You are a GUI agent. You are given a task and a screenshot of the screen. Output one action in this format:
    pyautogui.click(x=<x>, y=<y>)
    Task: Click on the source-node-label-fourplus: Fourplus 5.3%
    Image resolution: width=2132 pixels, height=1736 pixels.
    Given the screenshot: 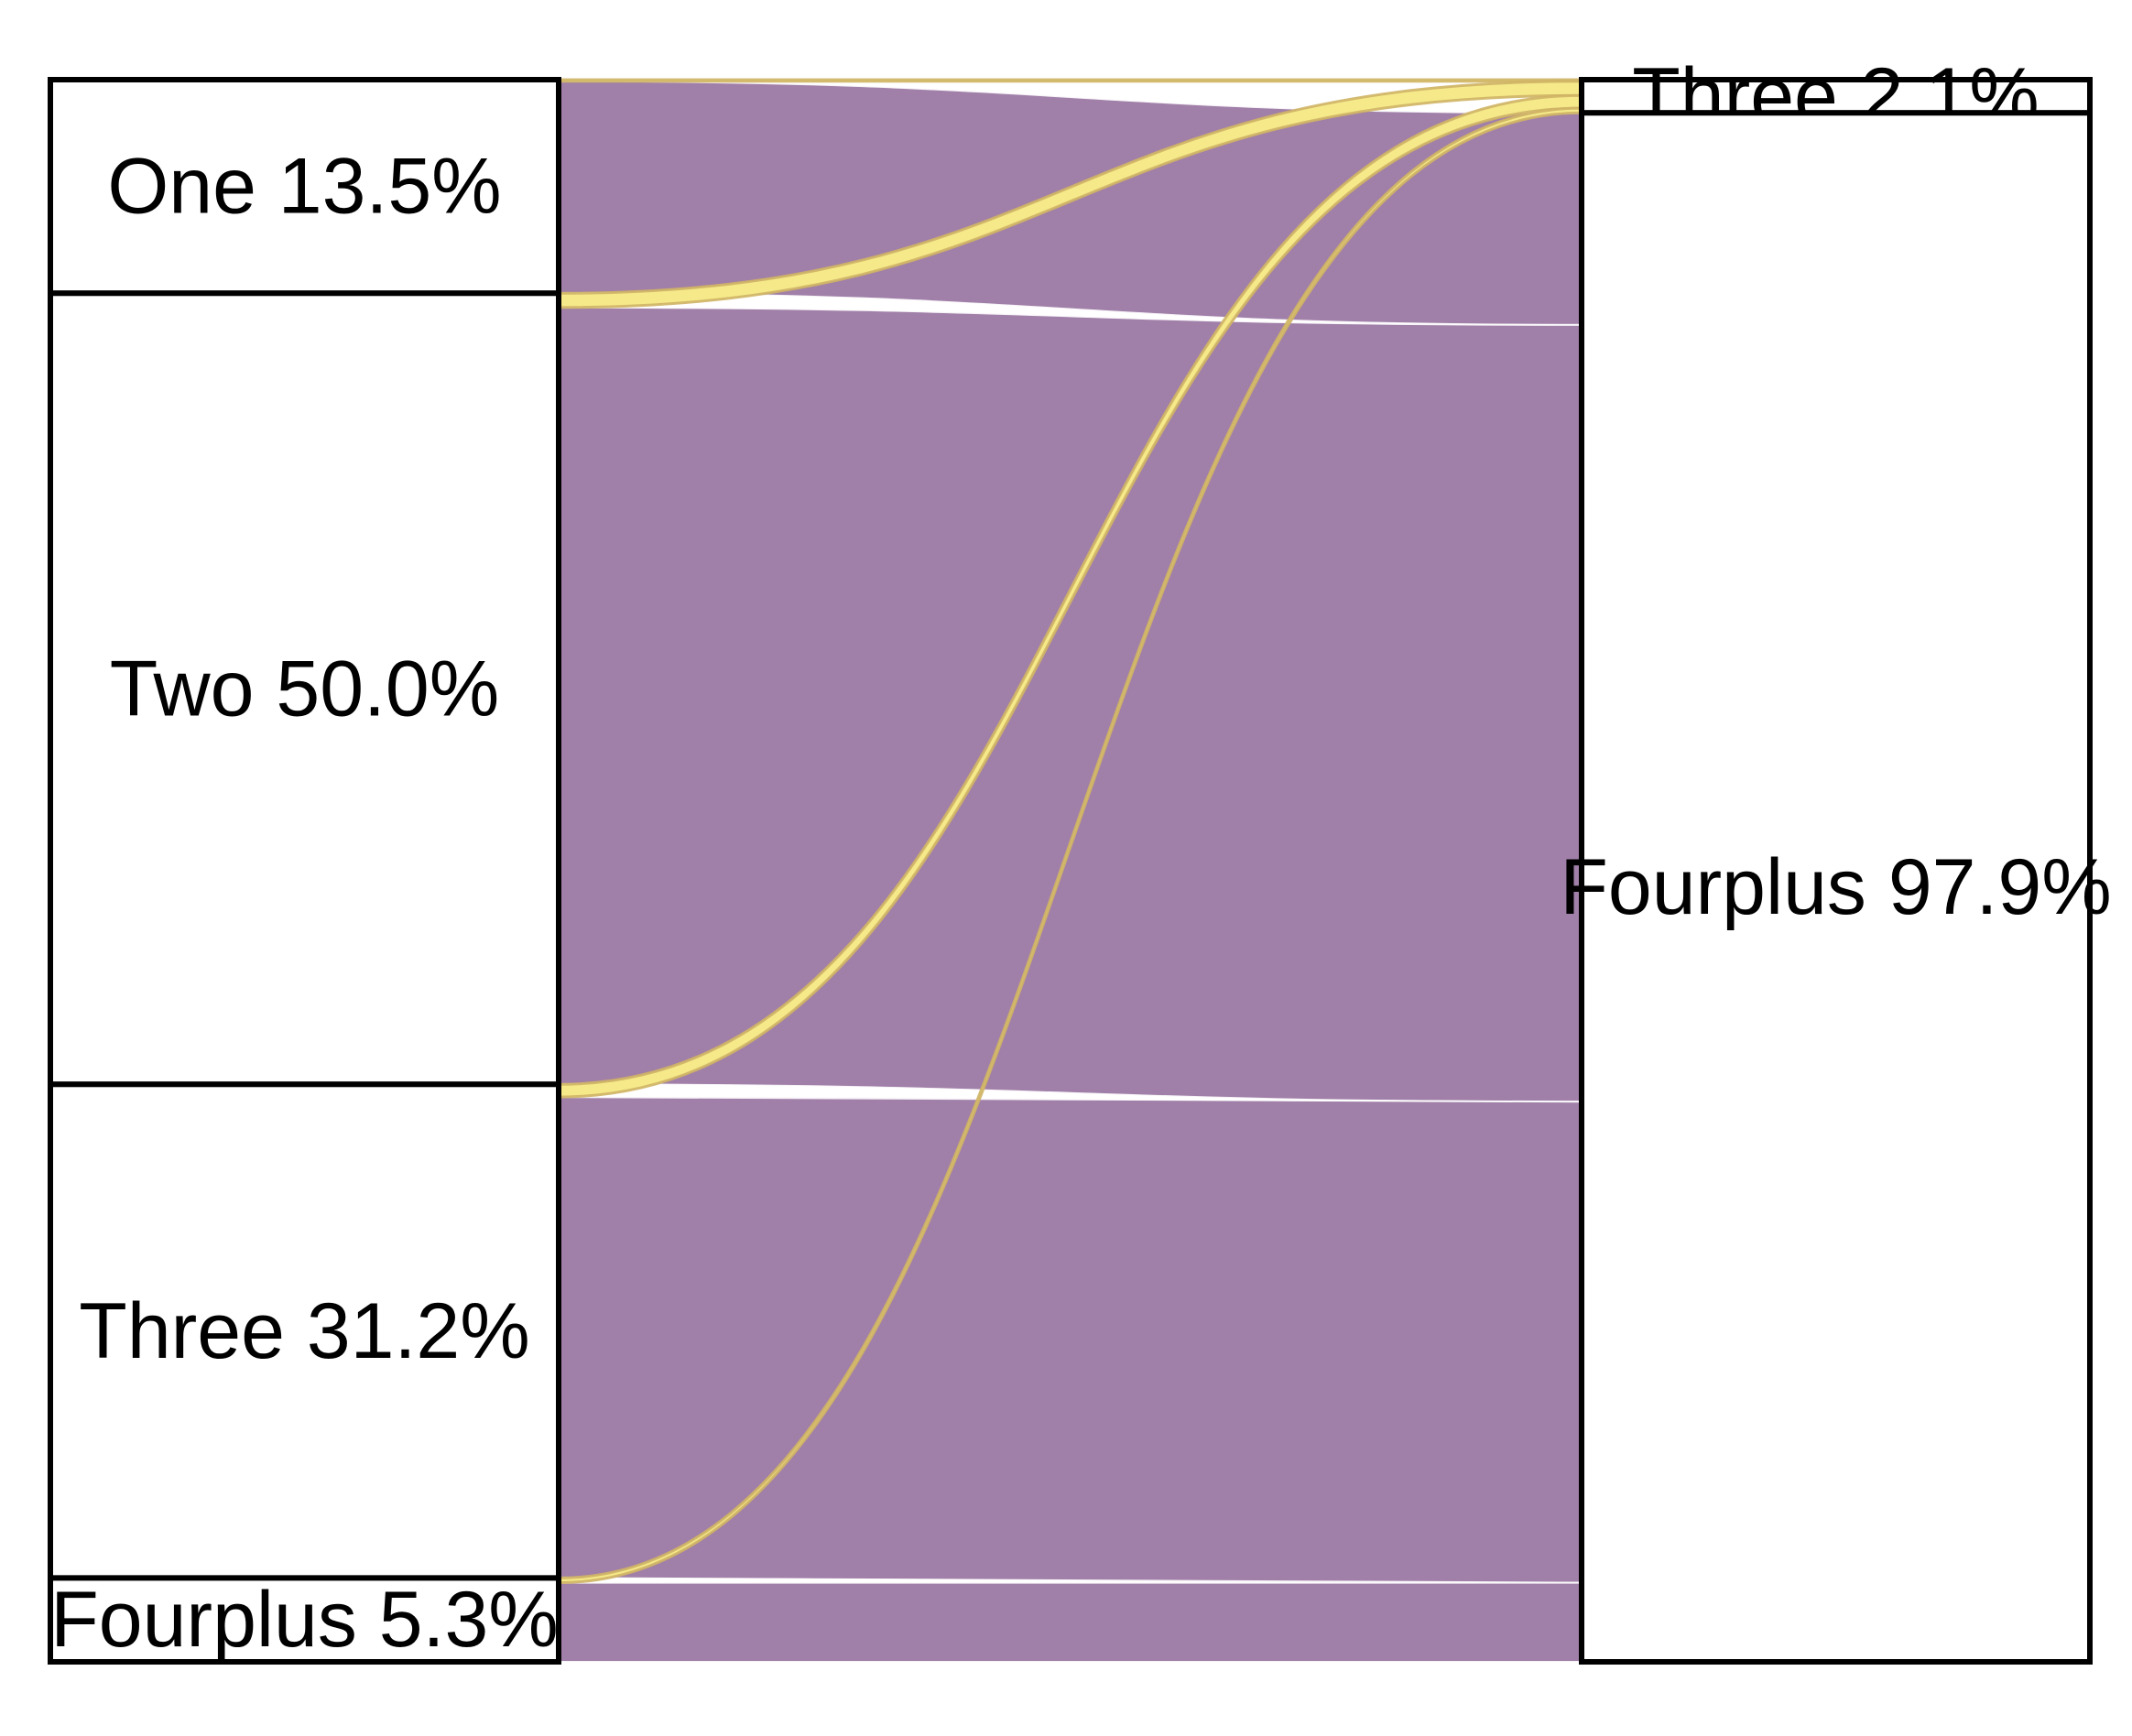 What is the action you would take?
    pyautogui.click(x=304, y=1620)
    